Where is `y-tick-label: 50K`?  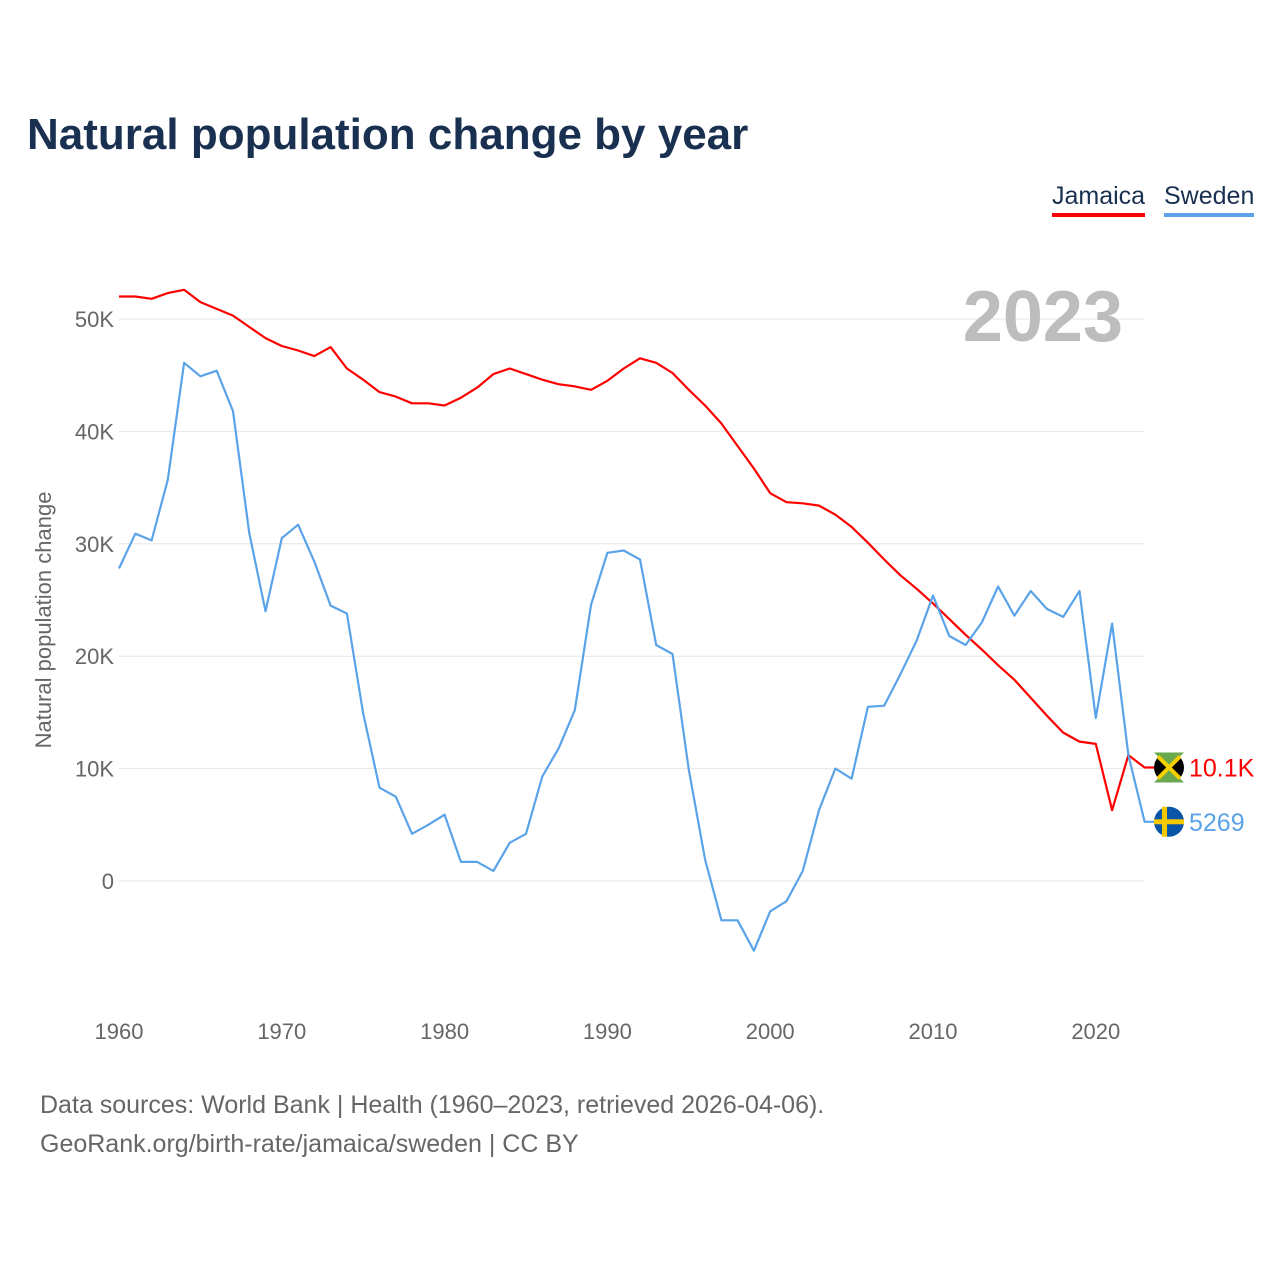
y-tick-label: 50K is located at coordinates (94, 319).